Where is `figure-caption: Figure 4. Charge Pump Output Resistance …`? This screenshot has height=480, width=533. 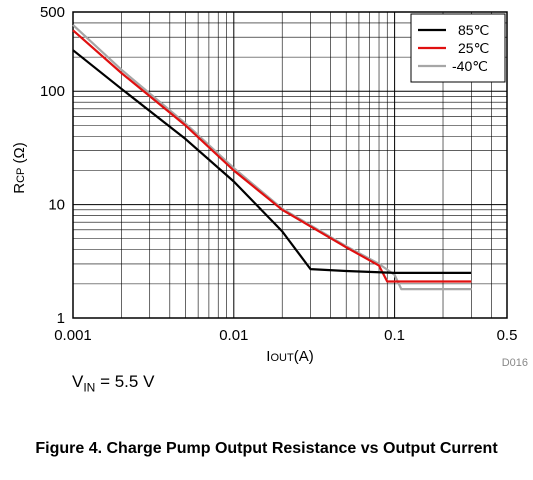 figure-caption: Figure 4. Charge Pump Output Resistance … is located at coordinates (266, 448).